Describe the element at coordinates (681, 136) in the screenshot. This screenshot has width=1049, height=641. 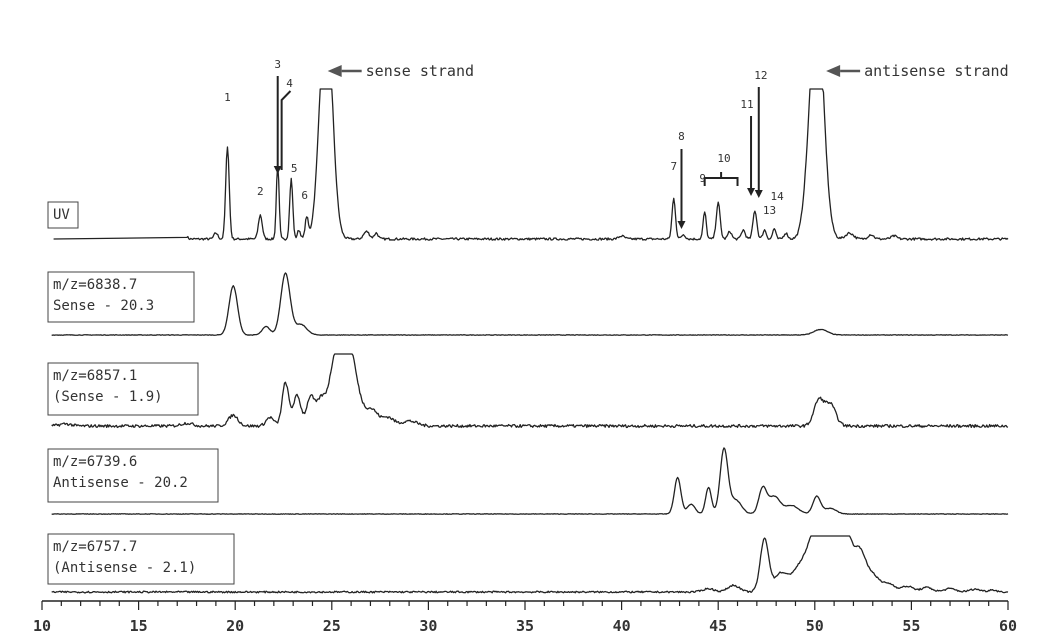
I see `peak-number-8: 8` at that location.